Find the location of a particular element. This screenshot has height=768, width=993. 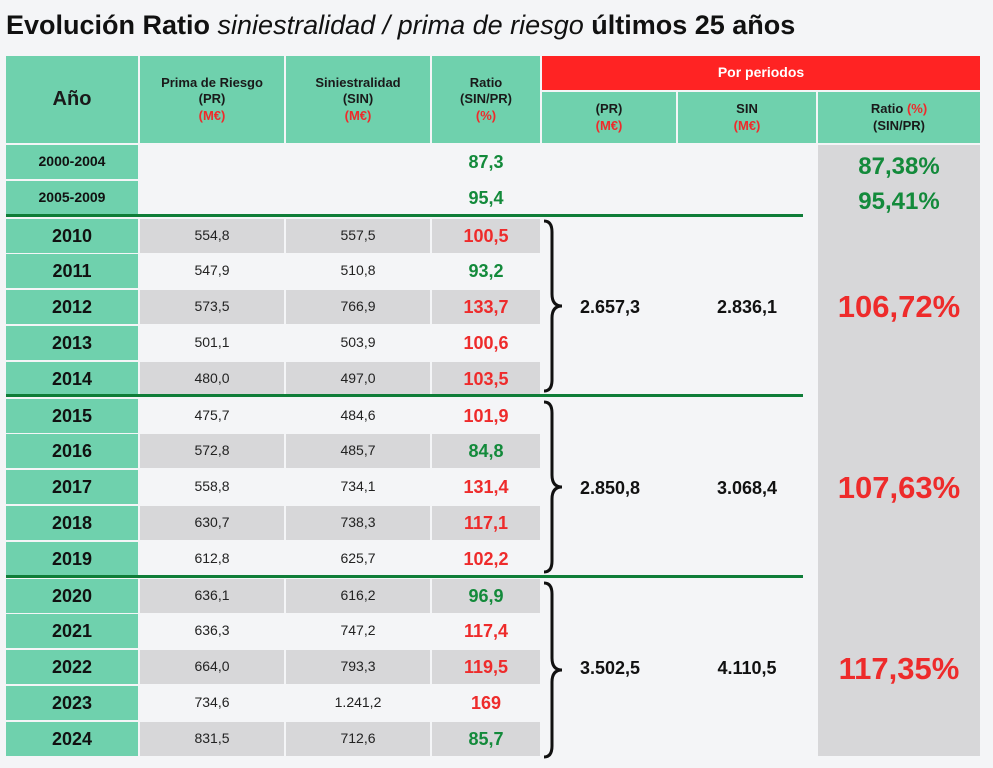

year-cell-value: 2020 is located at coordinates (72, 595).